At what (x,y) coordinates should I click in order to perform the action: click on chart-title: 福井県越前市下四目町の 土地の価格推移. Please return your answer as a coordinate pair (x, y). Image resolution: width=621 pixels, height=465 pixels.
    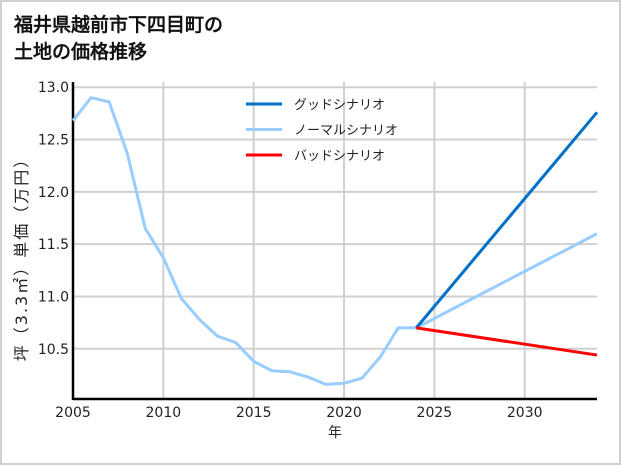
    Looking at the image, I should click on (118, 39).